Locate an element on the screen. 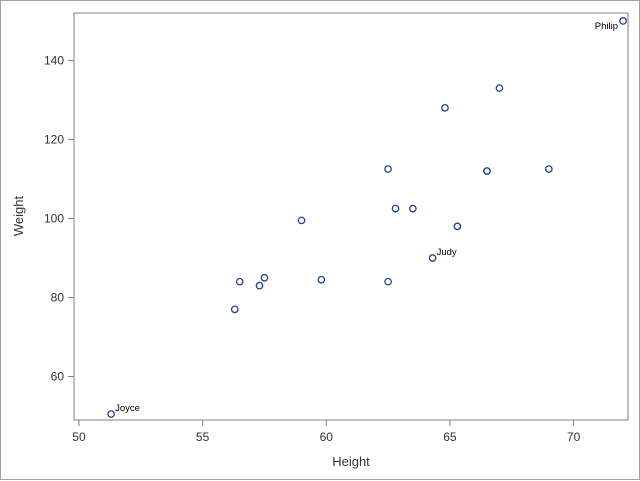  y-tick-label: 100 is located at coordinates (54, 218).